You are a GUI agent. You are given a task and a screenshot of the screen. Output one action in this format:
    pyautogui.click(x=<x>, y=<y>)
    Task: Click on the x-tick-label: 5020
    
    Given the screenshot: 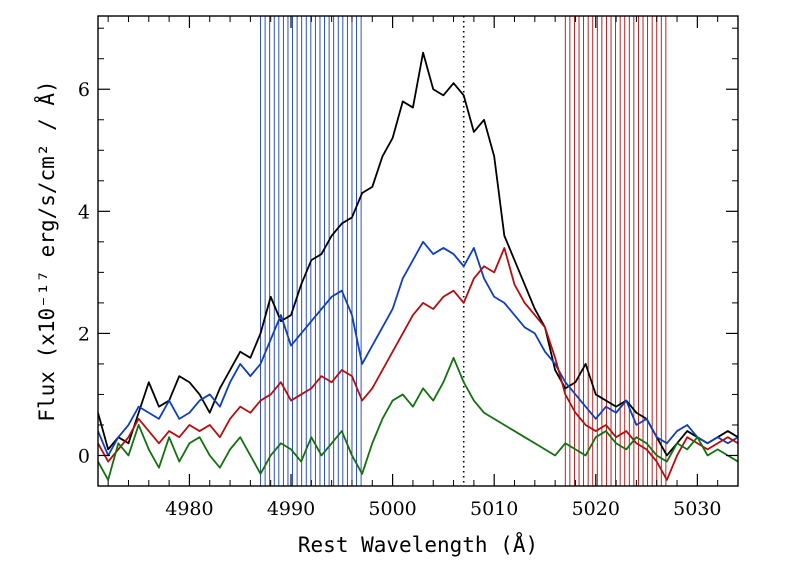 What is the action you would take?
    pyautogui.click(x=596, y=509)
    